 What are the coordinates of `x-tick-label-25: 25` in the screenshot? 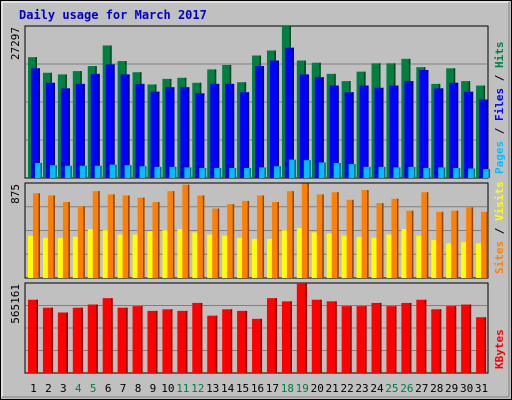 It's located at (391, 388).